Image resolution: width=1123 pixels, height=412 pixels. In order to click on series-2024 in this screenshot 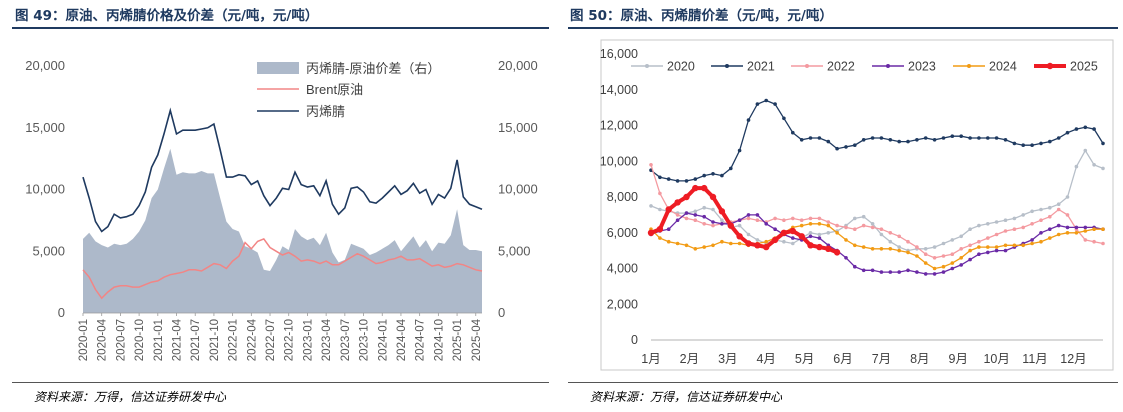, I will do `click(877, 246)`.